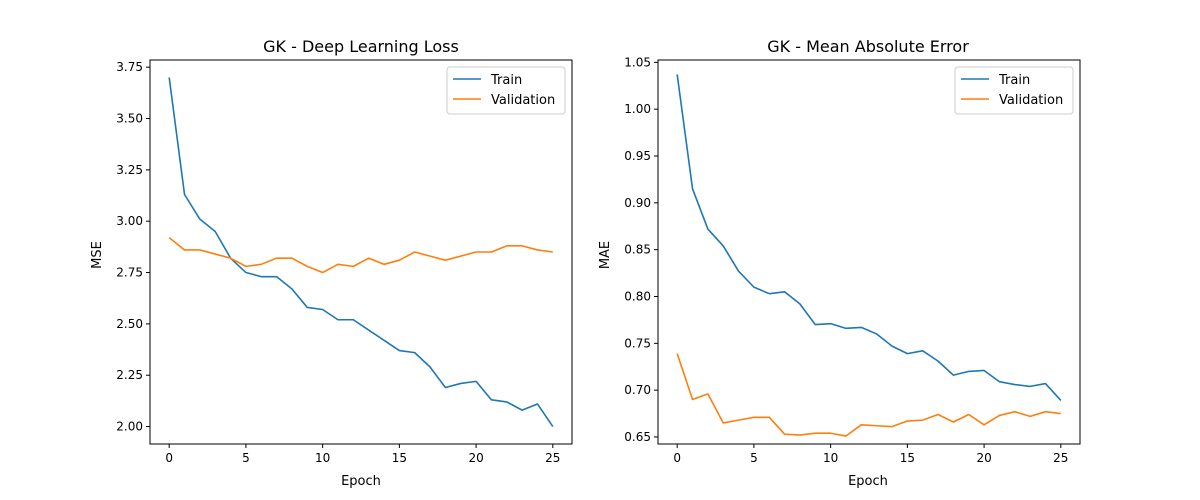 This screenshot has height=500, width=1200. Describe the element at coordinates (868, 46) in the screenshot. I see `mae-chart-title: GK - Mean Absolute Error` at that location.